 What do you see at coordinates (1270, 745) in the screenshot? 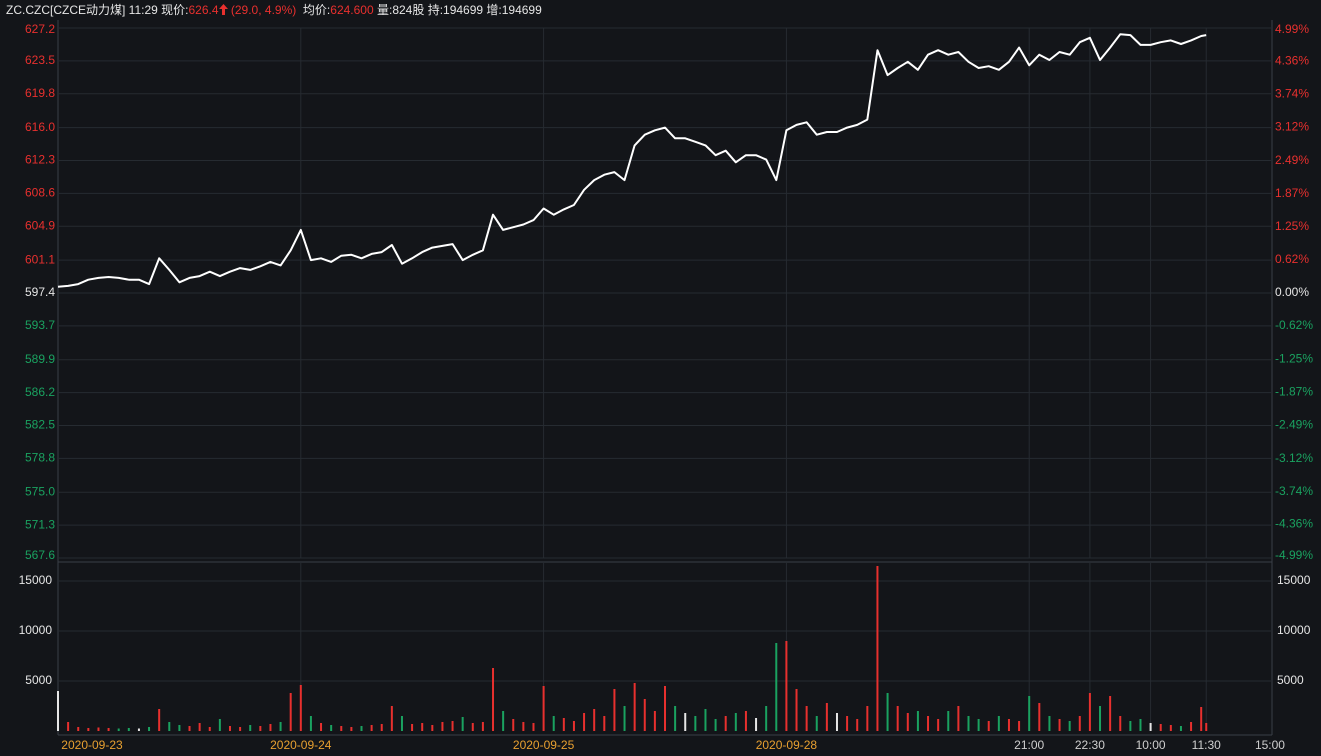
I see `x-tick-label: 15:00` at bounding box center [1270, 745].